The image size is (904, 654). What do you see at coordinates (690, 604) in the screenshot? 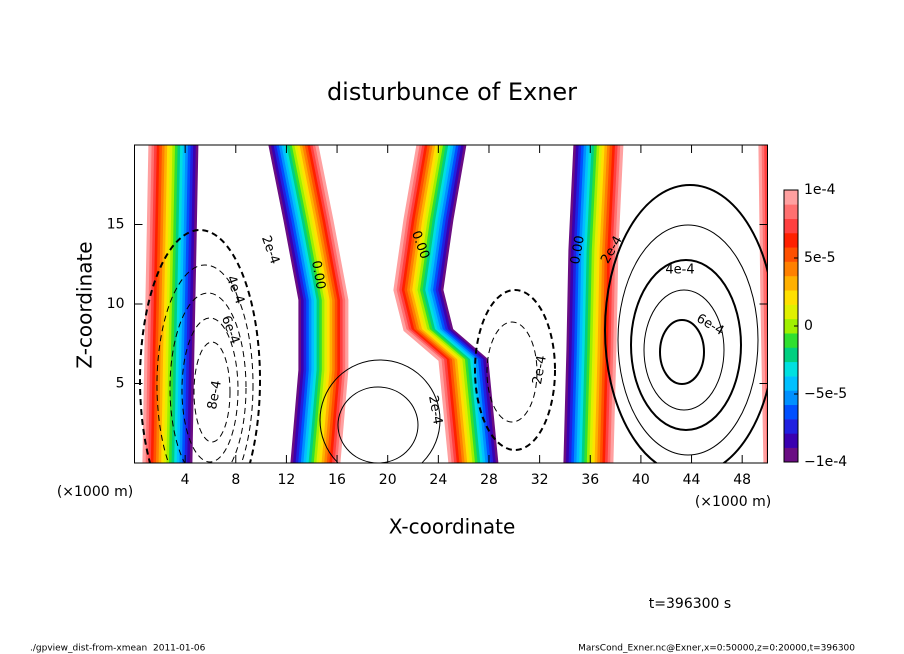
I see `time-label: t=396300 s` at bounding box center [690, 604].